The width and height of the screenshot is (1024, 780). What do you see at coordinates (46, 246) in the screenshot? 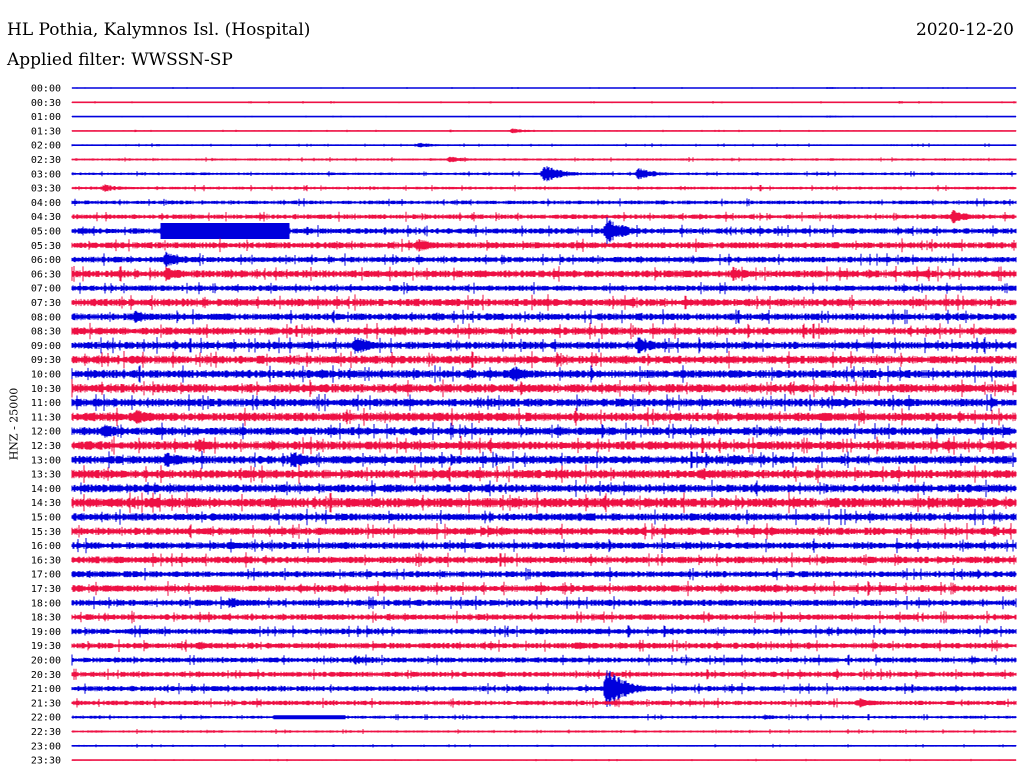
I see `row-label-0530: 05:30` at bounding box center [46, 246].